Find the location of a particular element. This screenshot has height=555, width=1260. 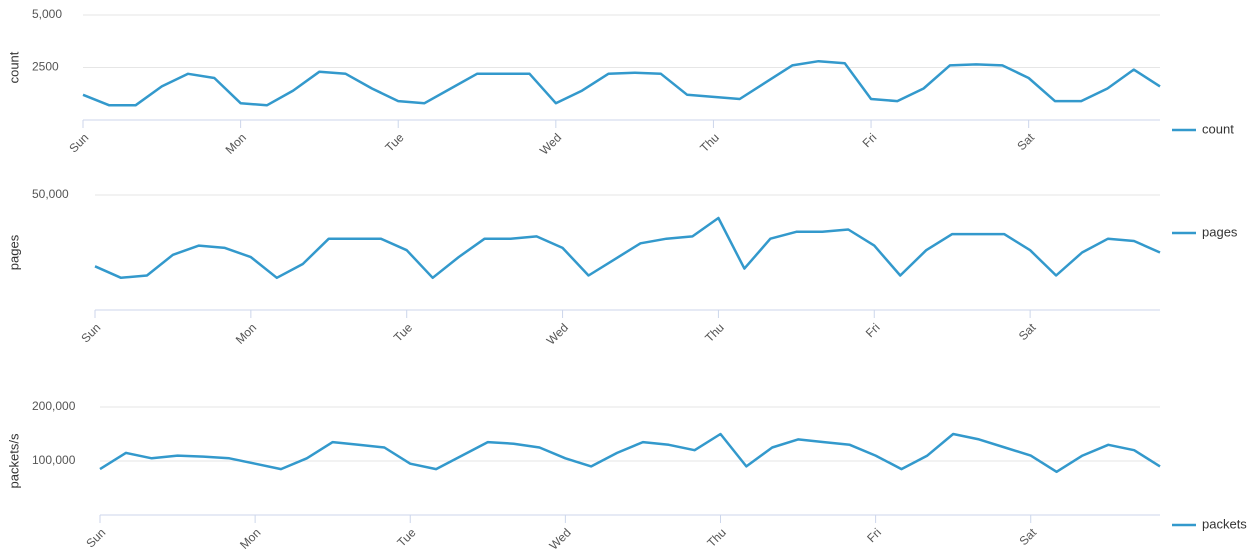

legend-label: packets is located at coordinates (1224, 523).